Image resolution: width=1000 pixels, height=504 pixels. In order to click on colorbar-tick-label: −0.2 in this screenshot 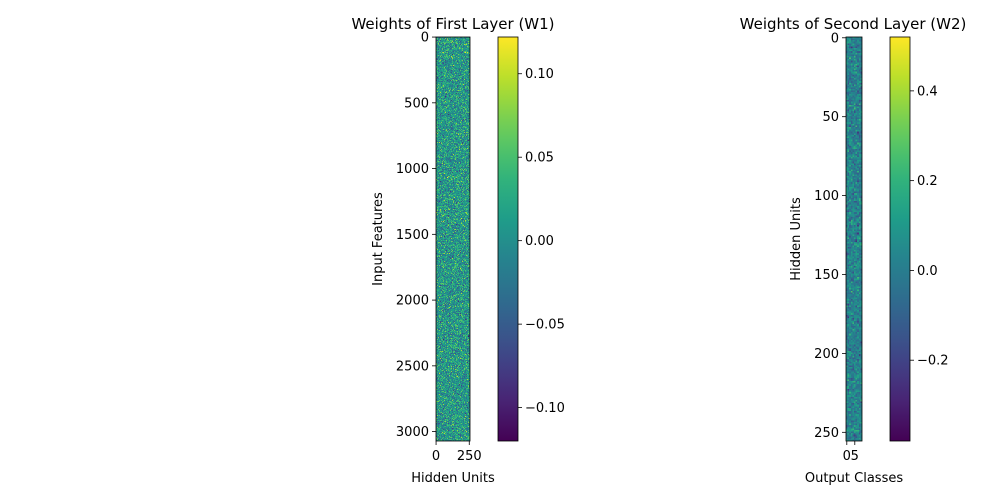, I will do `click(933, 361)`.